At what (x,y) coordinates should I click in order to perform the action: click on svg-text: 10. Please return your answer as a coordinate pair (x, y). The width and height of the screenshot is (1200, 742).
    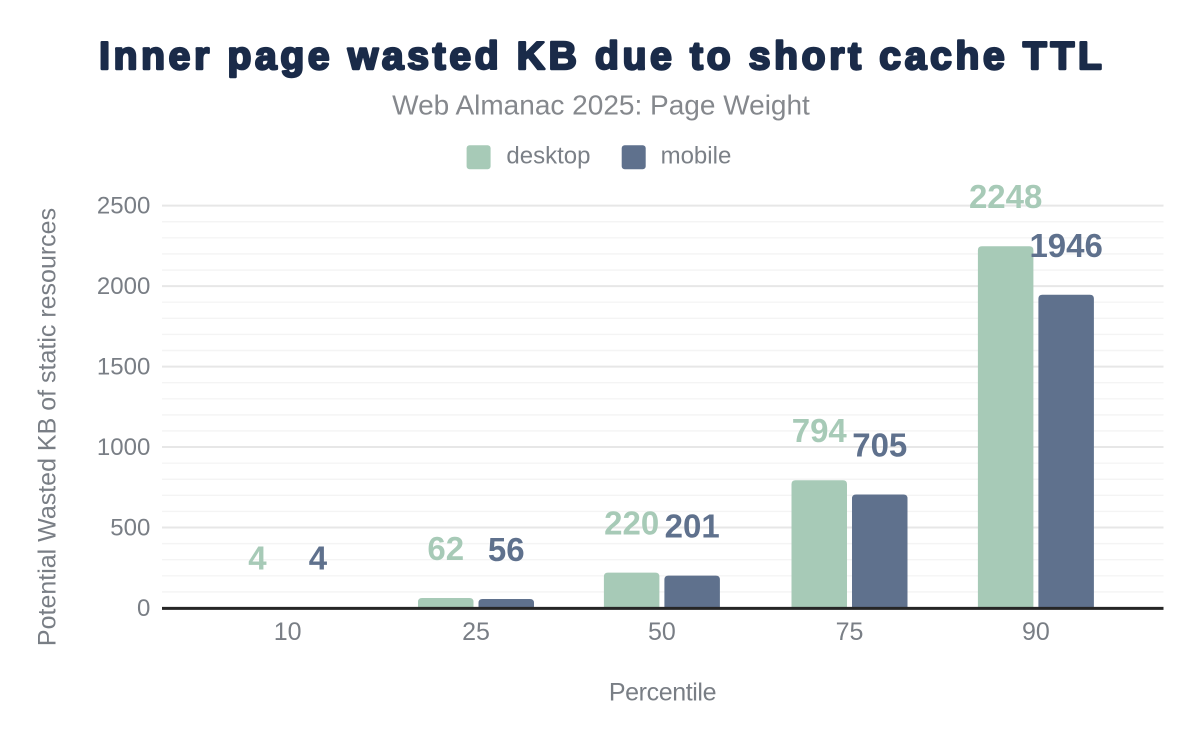
    Looking at the image, I should click on (288, 632).